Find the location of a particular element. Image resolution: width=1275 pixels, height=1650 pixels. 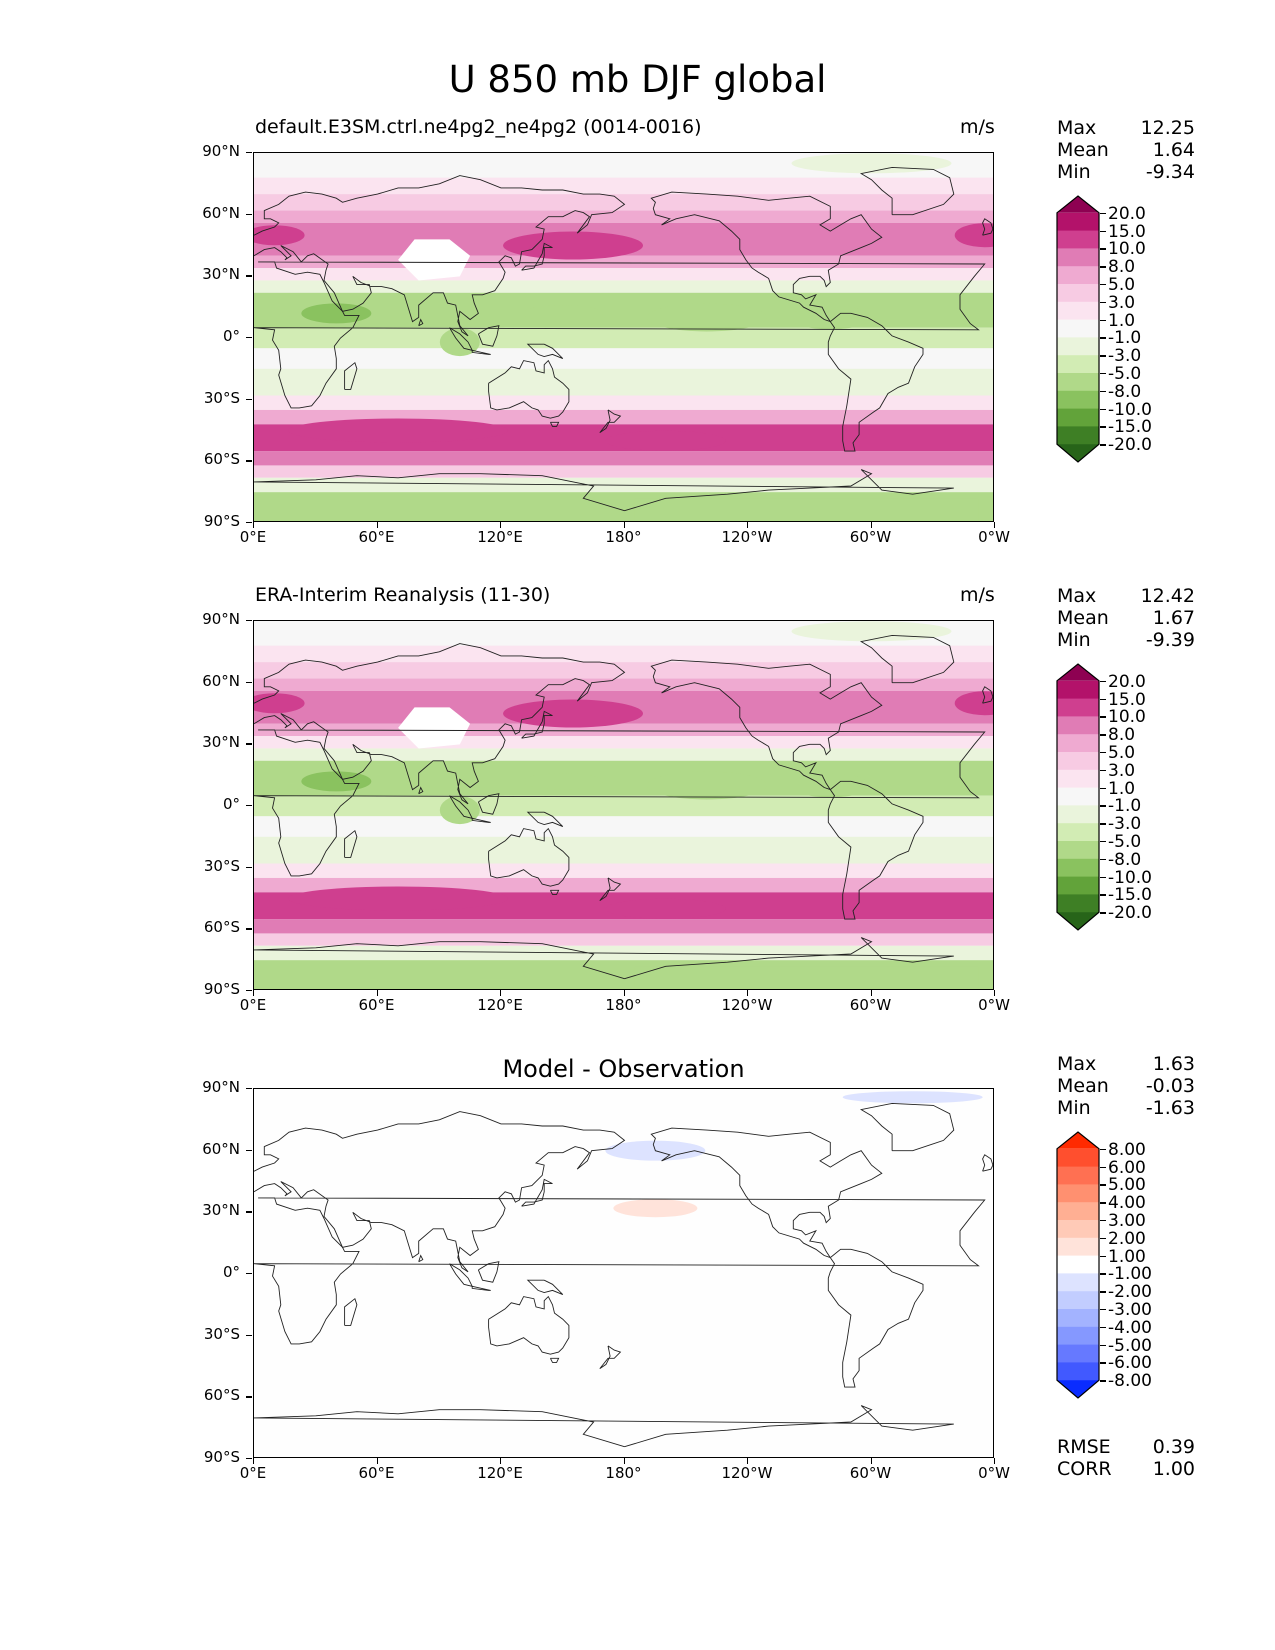

lon-tick-label: 120°W is located at coordinates (747, 1473).